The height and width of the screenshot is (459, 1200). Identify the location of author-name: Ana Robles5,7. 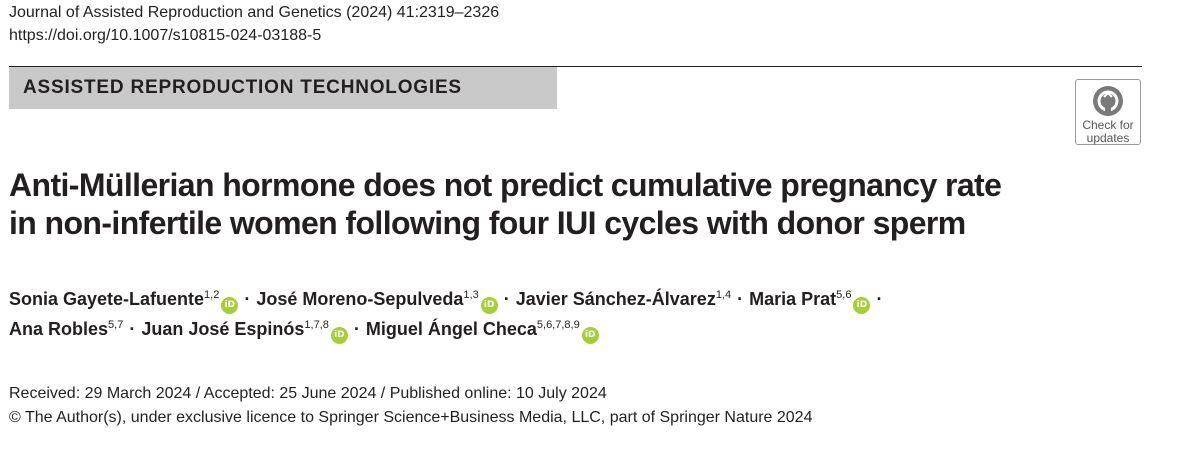
(66, 329).